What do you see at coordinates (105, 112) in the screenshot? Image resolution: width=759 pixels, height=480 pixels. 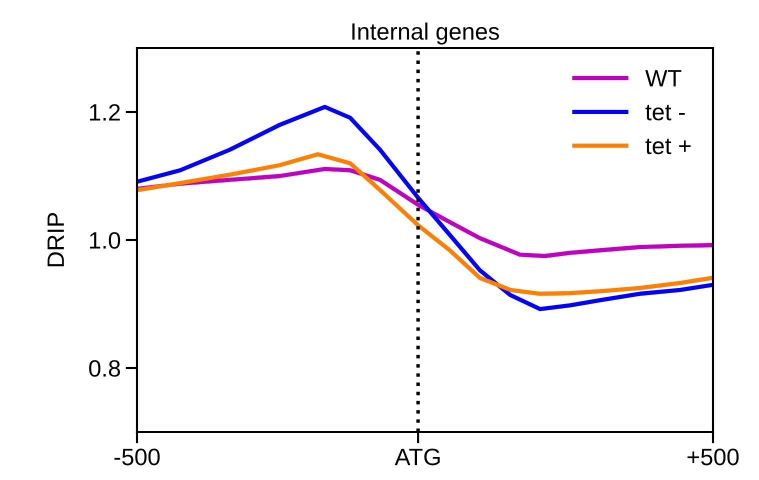 I see `y-tick-label: 1.2` at bounding box center [105, 112].